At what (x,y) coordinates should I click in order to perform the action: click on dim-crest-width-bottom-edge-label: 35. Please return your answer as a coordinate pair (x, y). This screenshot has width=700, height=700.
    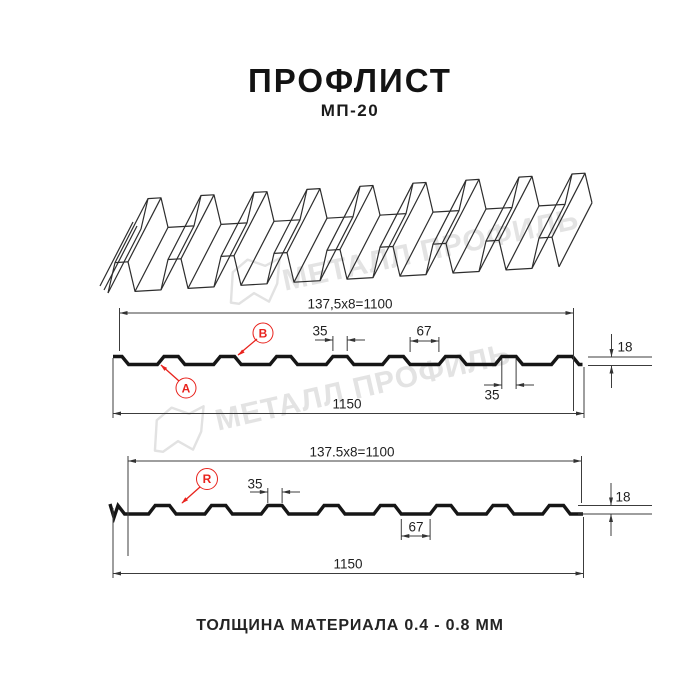
    Looking at the image, I should click on (492, 395).